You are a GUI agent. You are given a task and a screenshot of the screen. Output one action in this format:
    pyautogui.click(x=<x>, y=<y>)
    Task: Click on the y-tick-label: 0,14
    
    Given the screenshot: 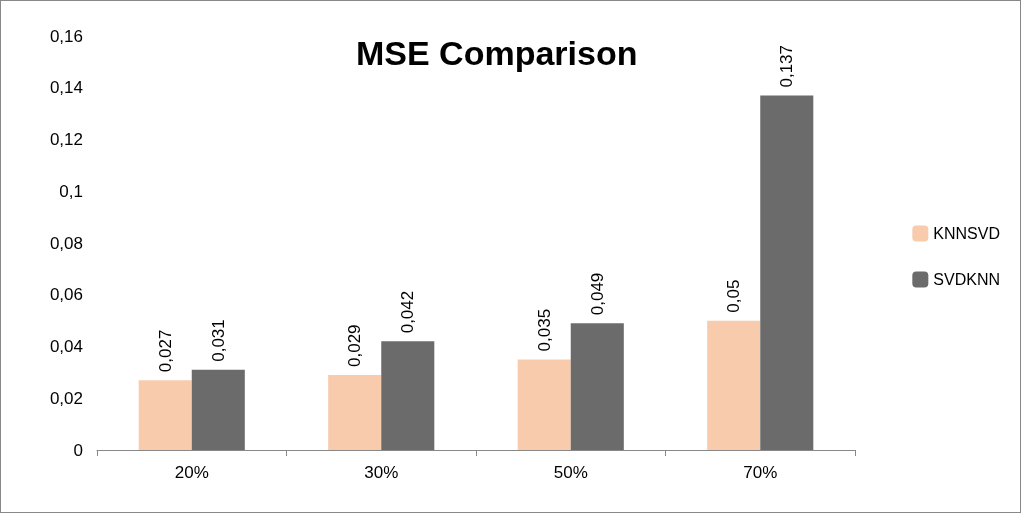 What is the action you would take?
    pyautogui.click(x=66, y=88)
    